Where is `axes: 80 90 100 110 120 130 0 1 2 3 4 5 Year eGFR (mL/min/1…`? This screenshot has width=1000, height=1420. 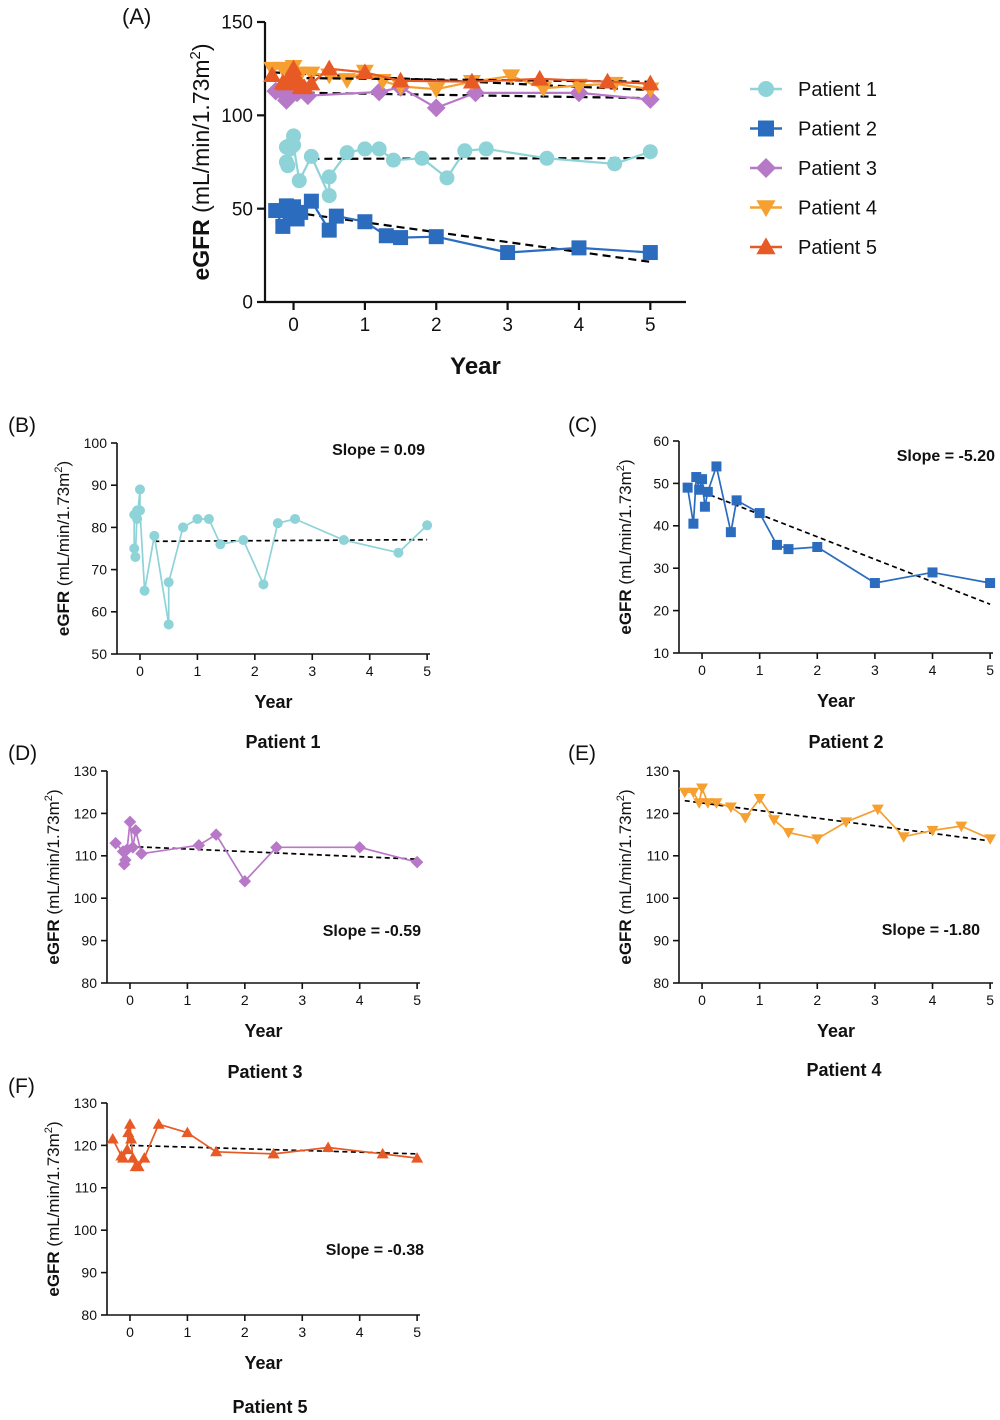 axes: 80 90 100 110 120 130 0 1 2 3 4 5 Year eGFR (mL/min/1… is located at coordinates (232, 1234).